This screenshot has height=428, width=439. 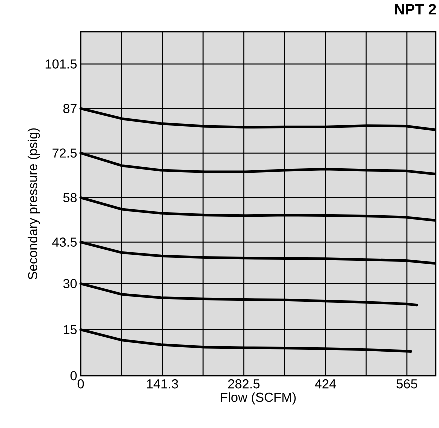 What do you see at coordinates (70, 109) in the screenshot?
I see `y-tick-label: 87` at bounding box center [70, 109].